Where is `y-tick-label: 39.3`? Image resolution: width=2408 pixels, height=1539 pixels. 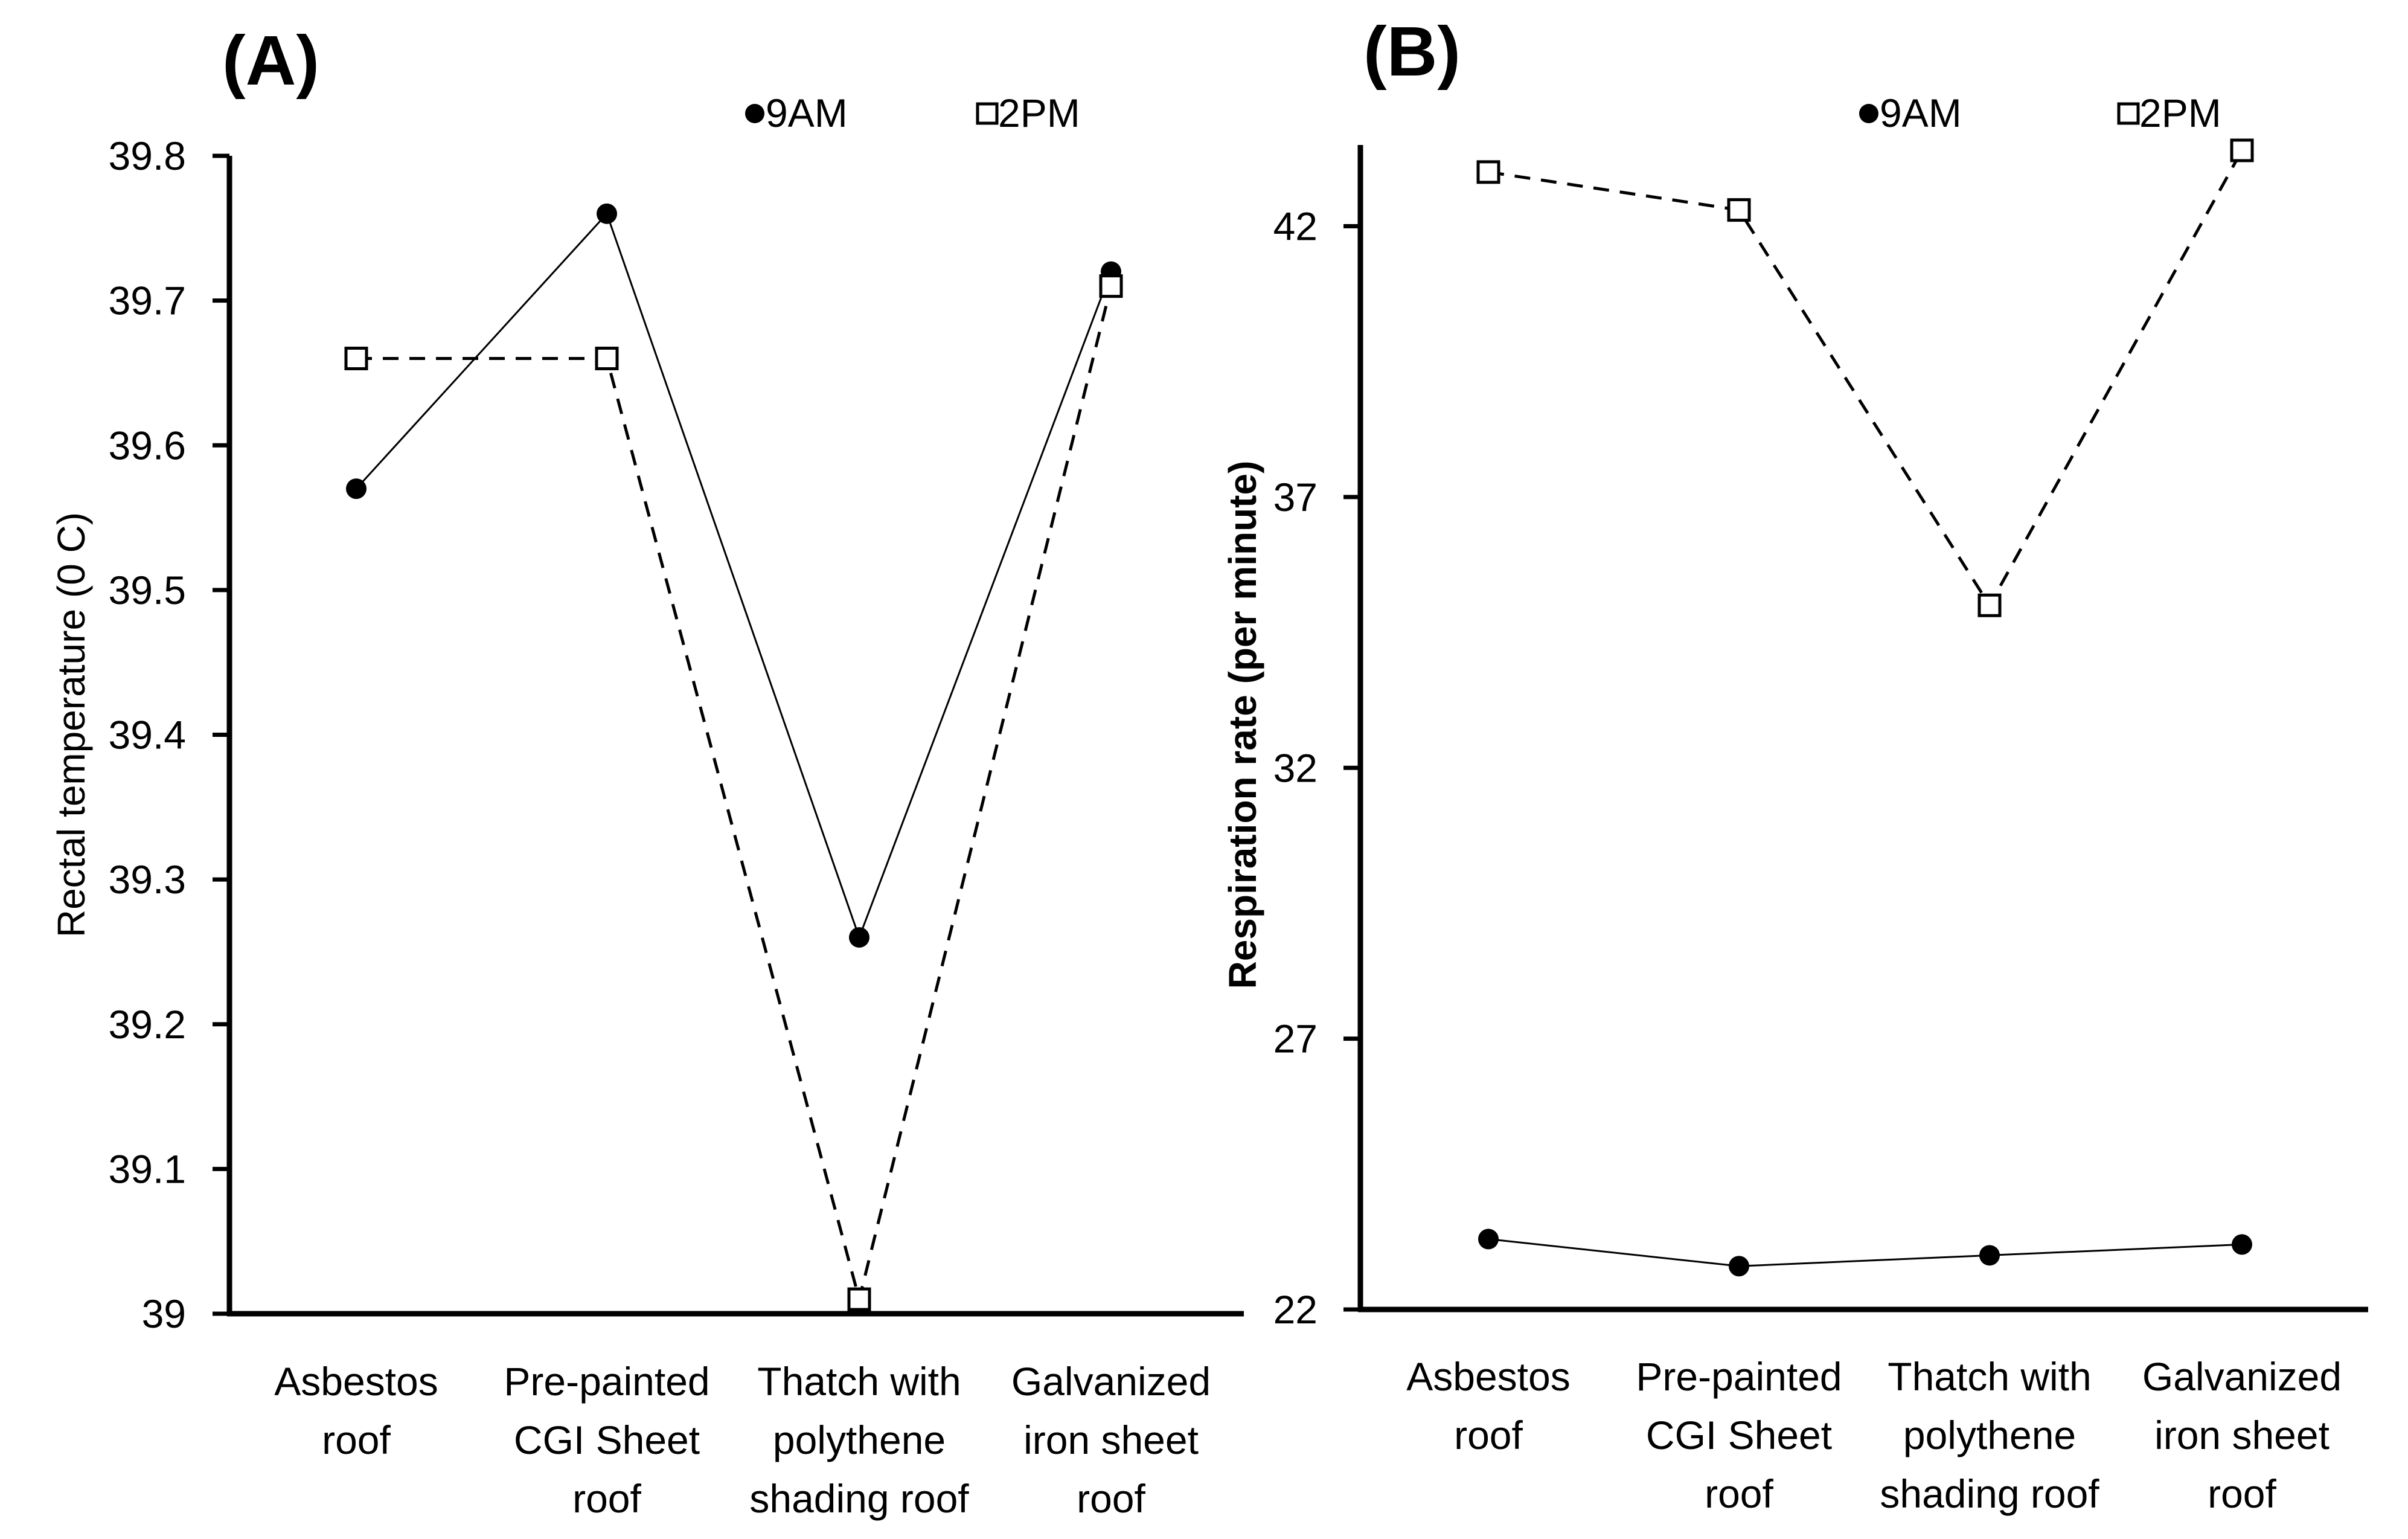
y-tick-label: 39.3 is located at coordinates (147, 880).